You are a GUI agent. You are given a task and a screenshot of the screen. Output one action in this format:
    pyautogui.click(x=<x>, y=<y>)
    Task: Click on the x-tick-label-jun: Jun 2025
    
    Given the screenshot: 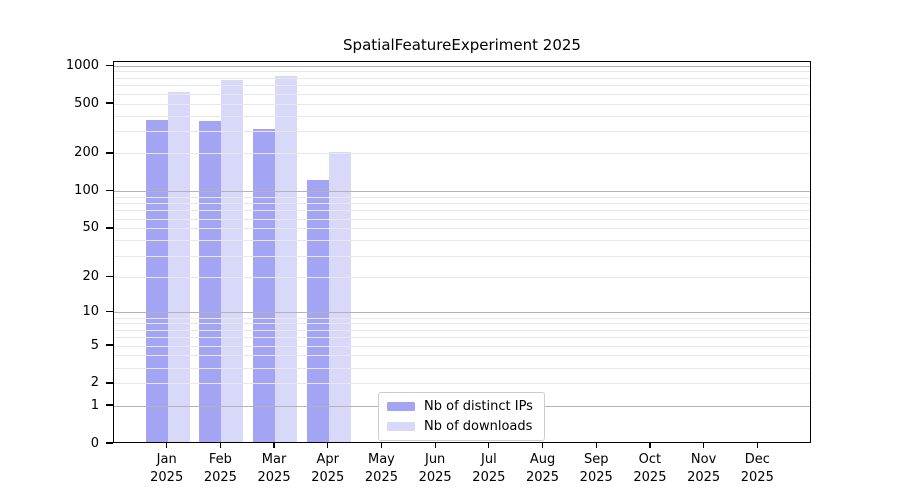 What is the action you would take?
    pyautogui.click(x=435, y=468)
    